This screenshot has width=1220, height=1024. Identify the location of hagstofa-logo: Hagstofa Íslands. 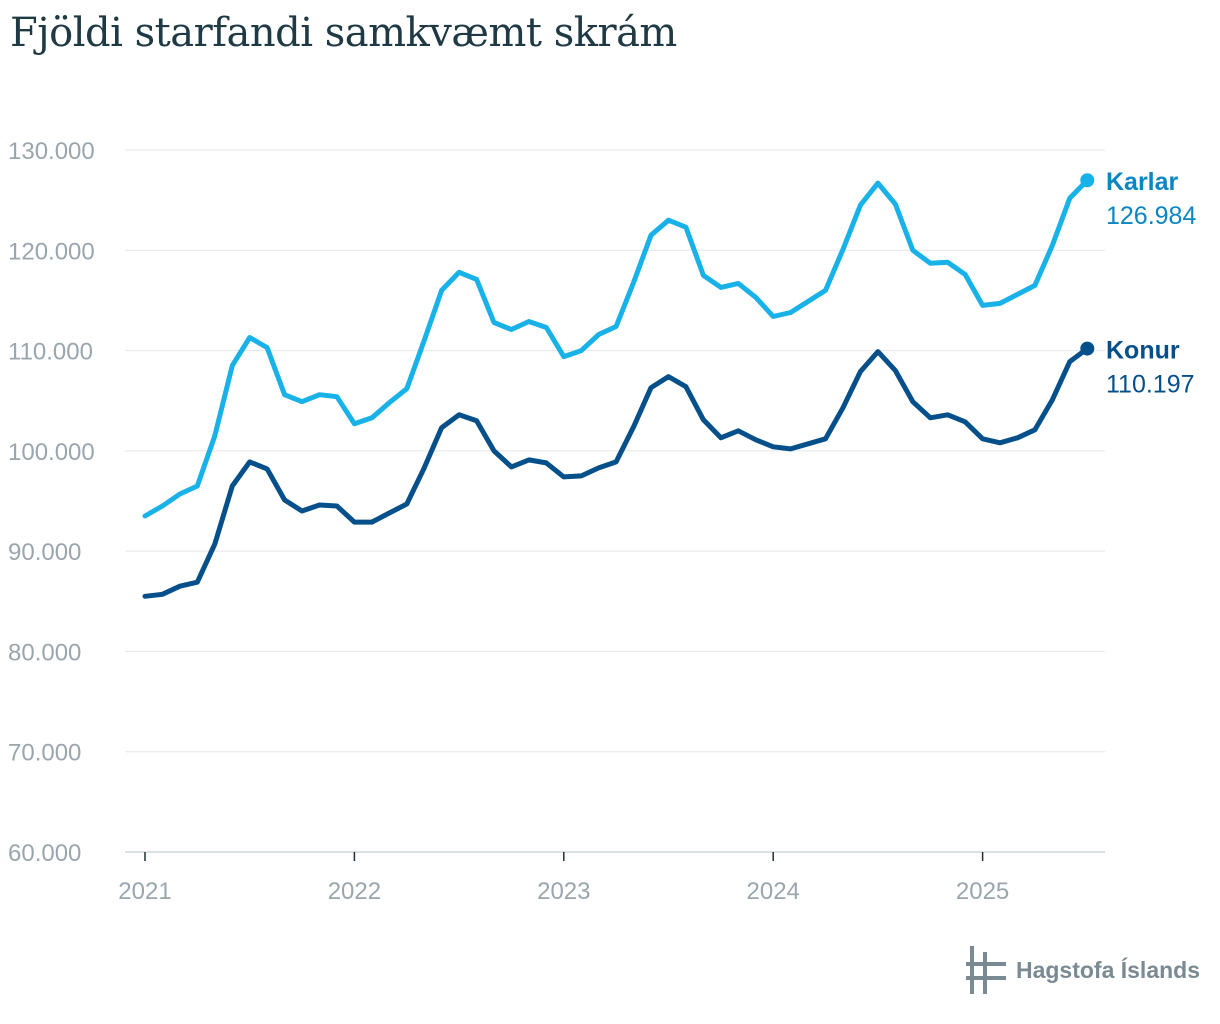
(1082, 970).